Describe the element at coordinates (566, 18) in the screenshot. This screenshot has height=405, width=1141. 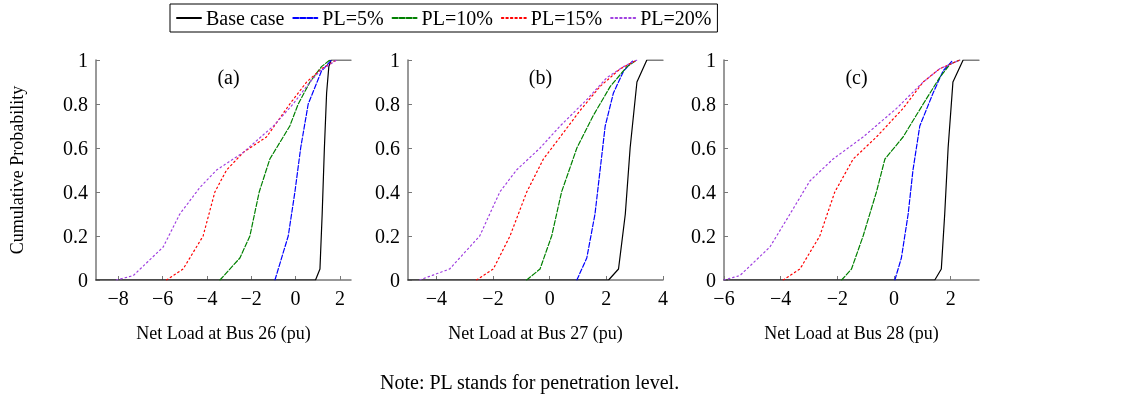
I see `legend-label: PL=15%` at that location.